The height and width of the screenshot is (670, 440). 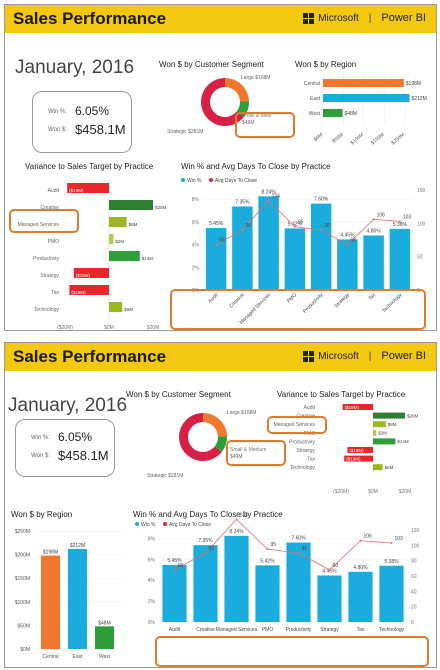 What do you see at coordinates (403, 441) in the screenshot?
I see `variance-value-label: $14M` at bounding box center [403, 441].